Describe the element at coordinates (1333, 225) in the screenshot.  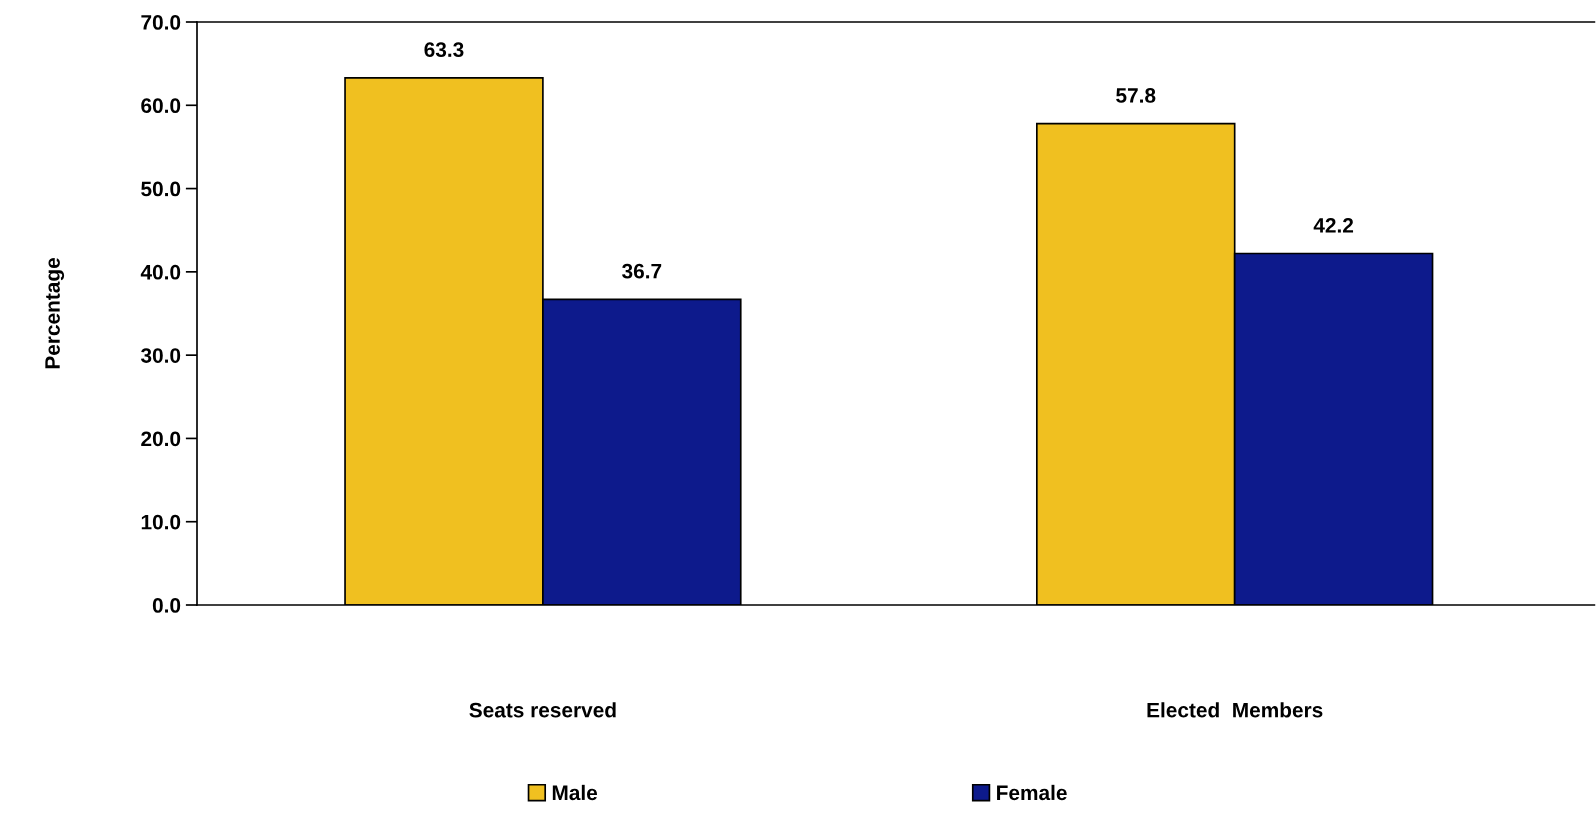
I see `data-label: 42.2` at that location.